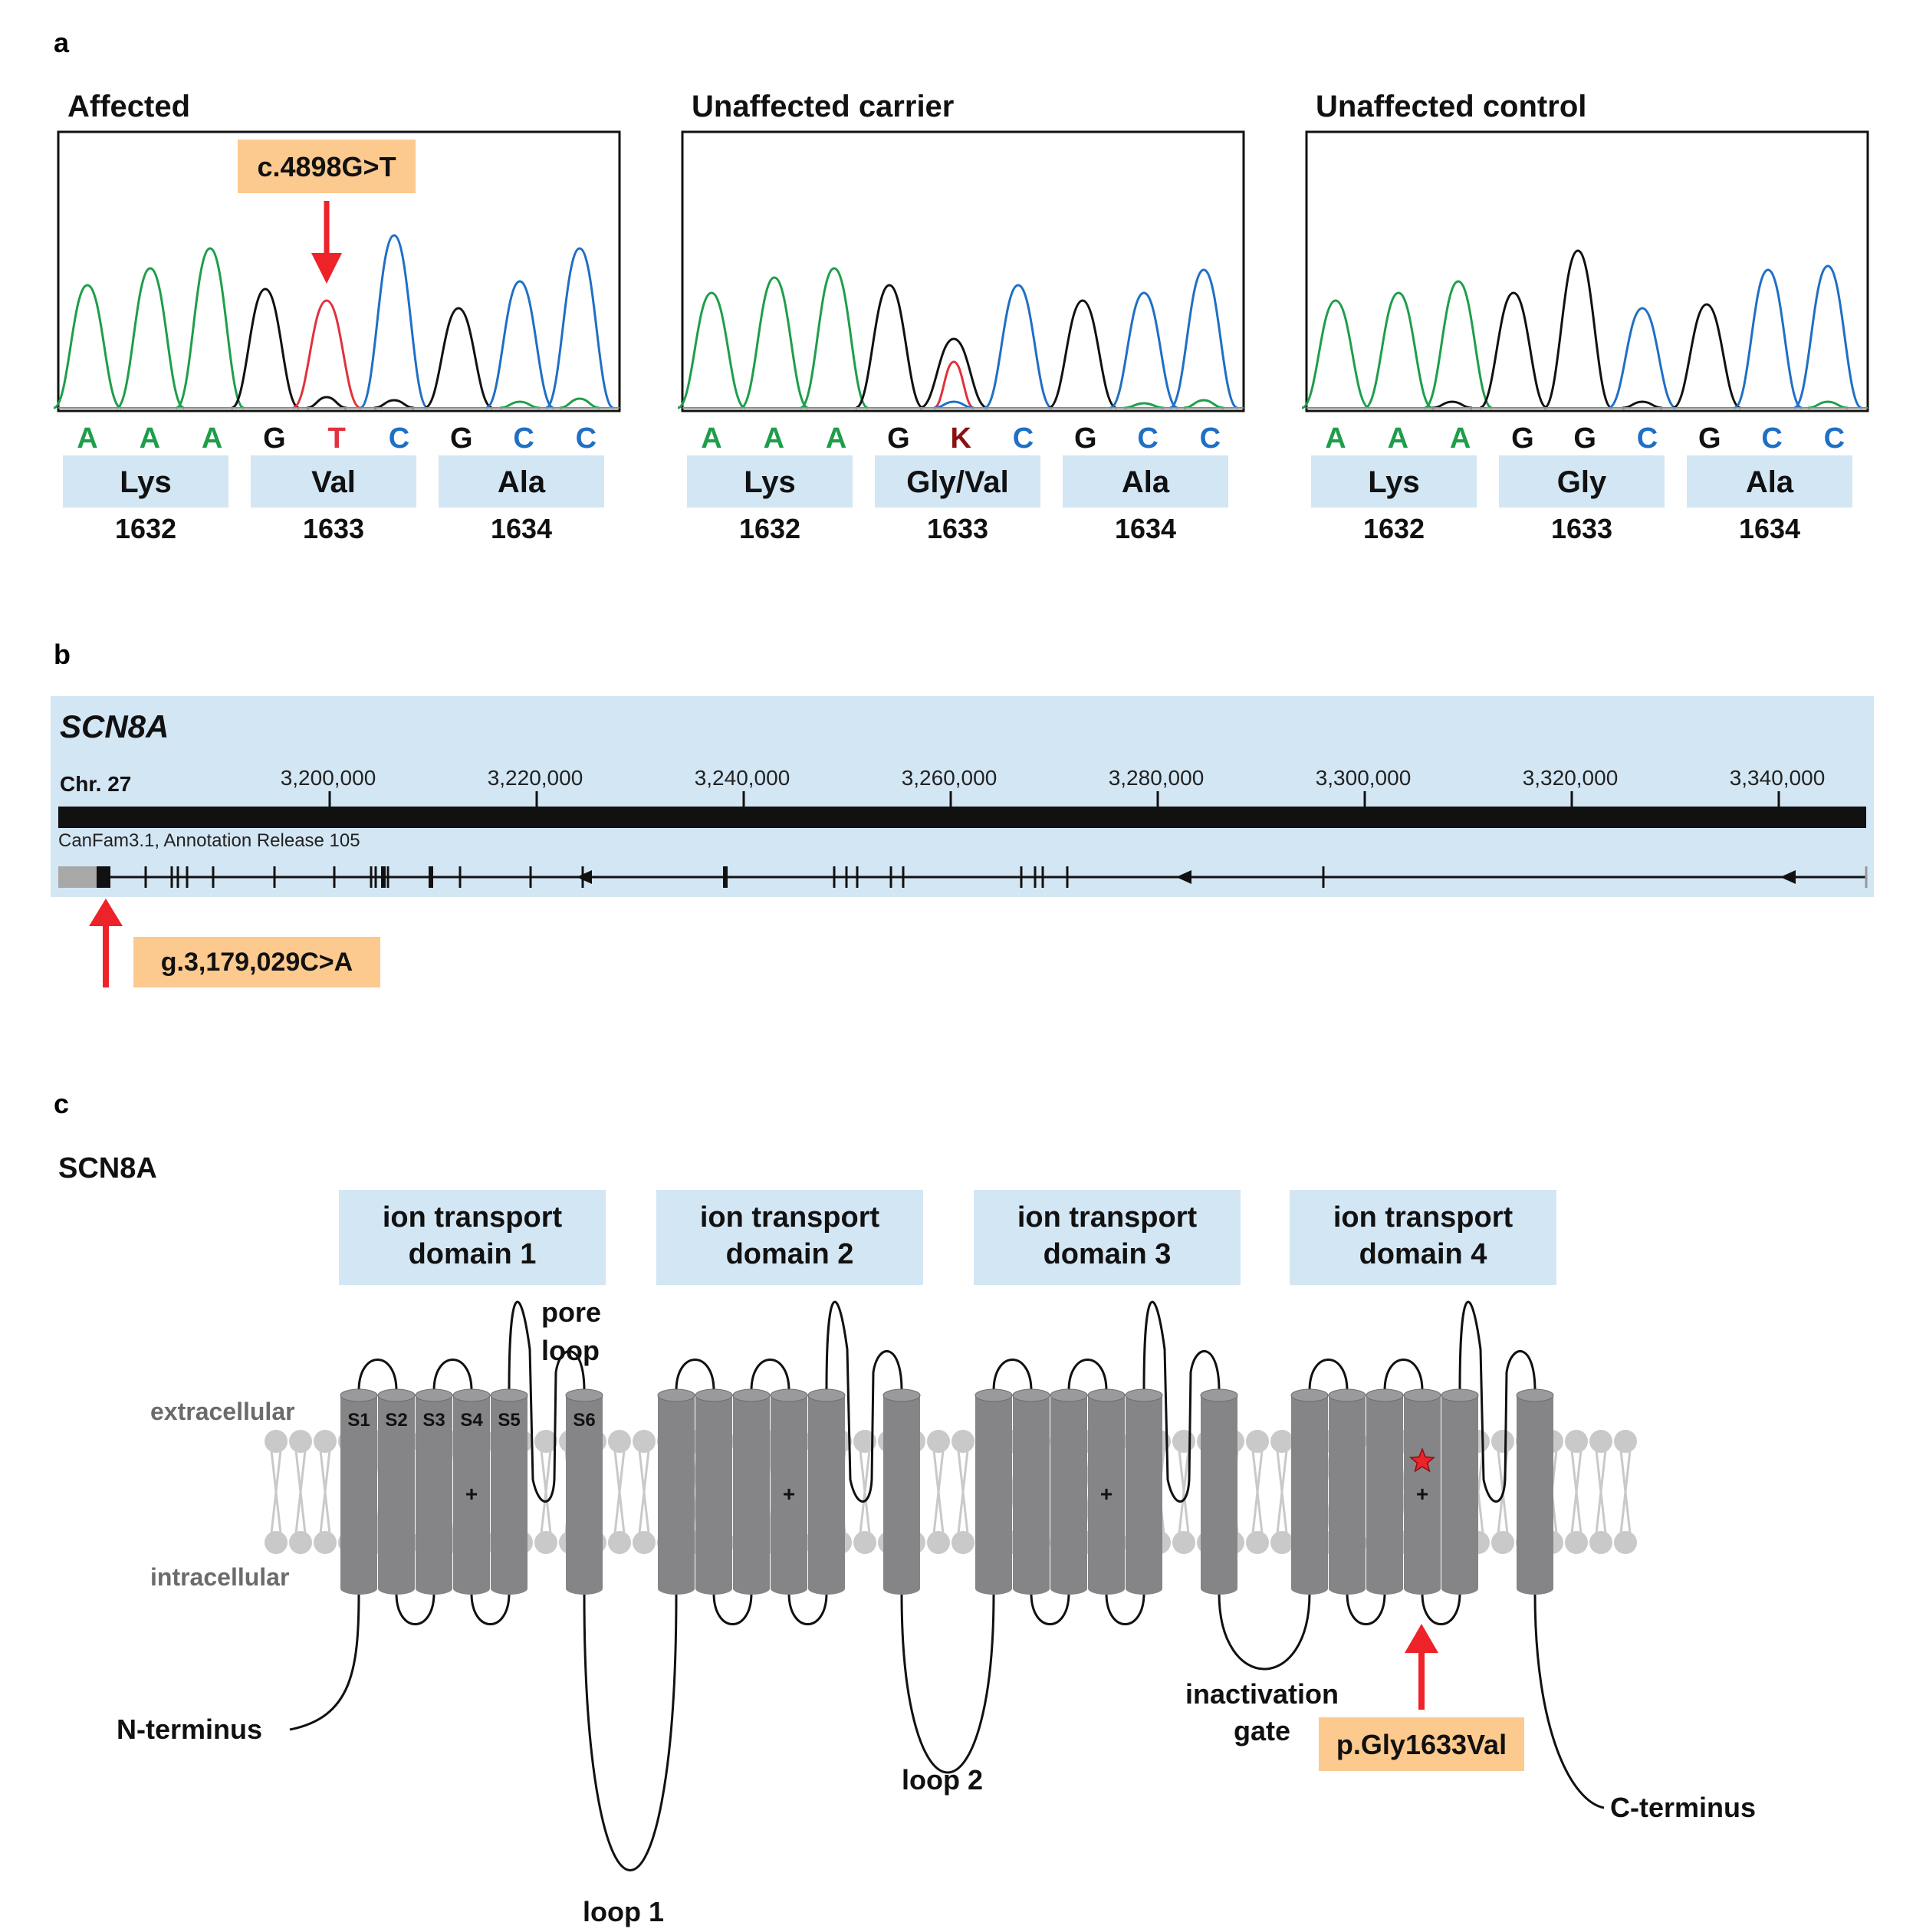  What do you see at coordinates (571, 1312) in the screenshot?
I see `pore-loop-label-1: pore` at bounding box center [571, 1312].